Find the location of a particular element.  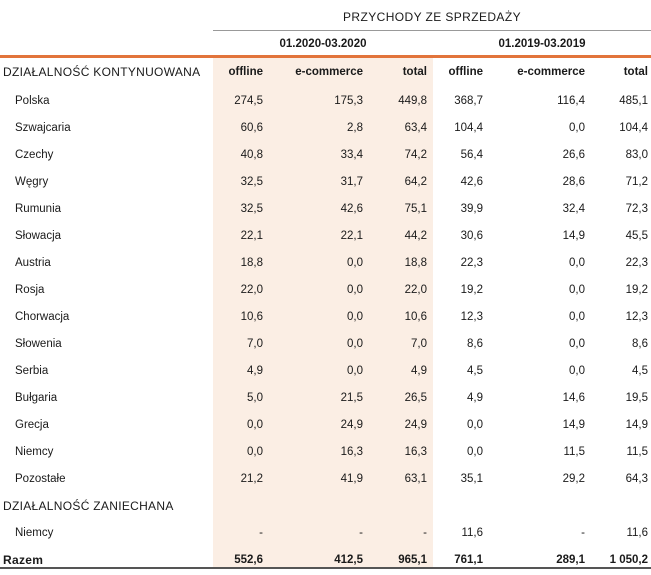

cell-ecommerce-2019: 289,1 is located at coordinates (570, 560).